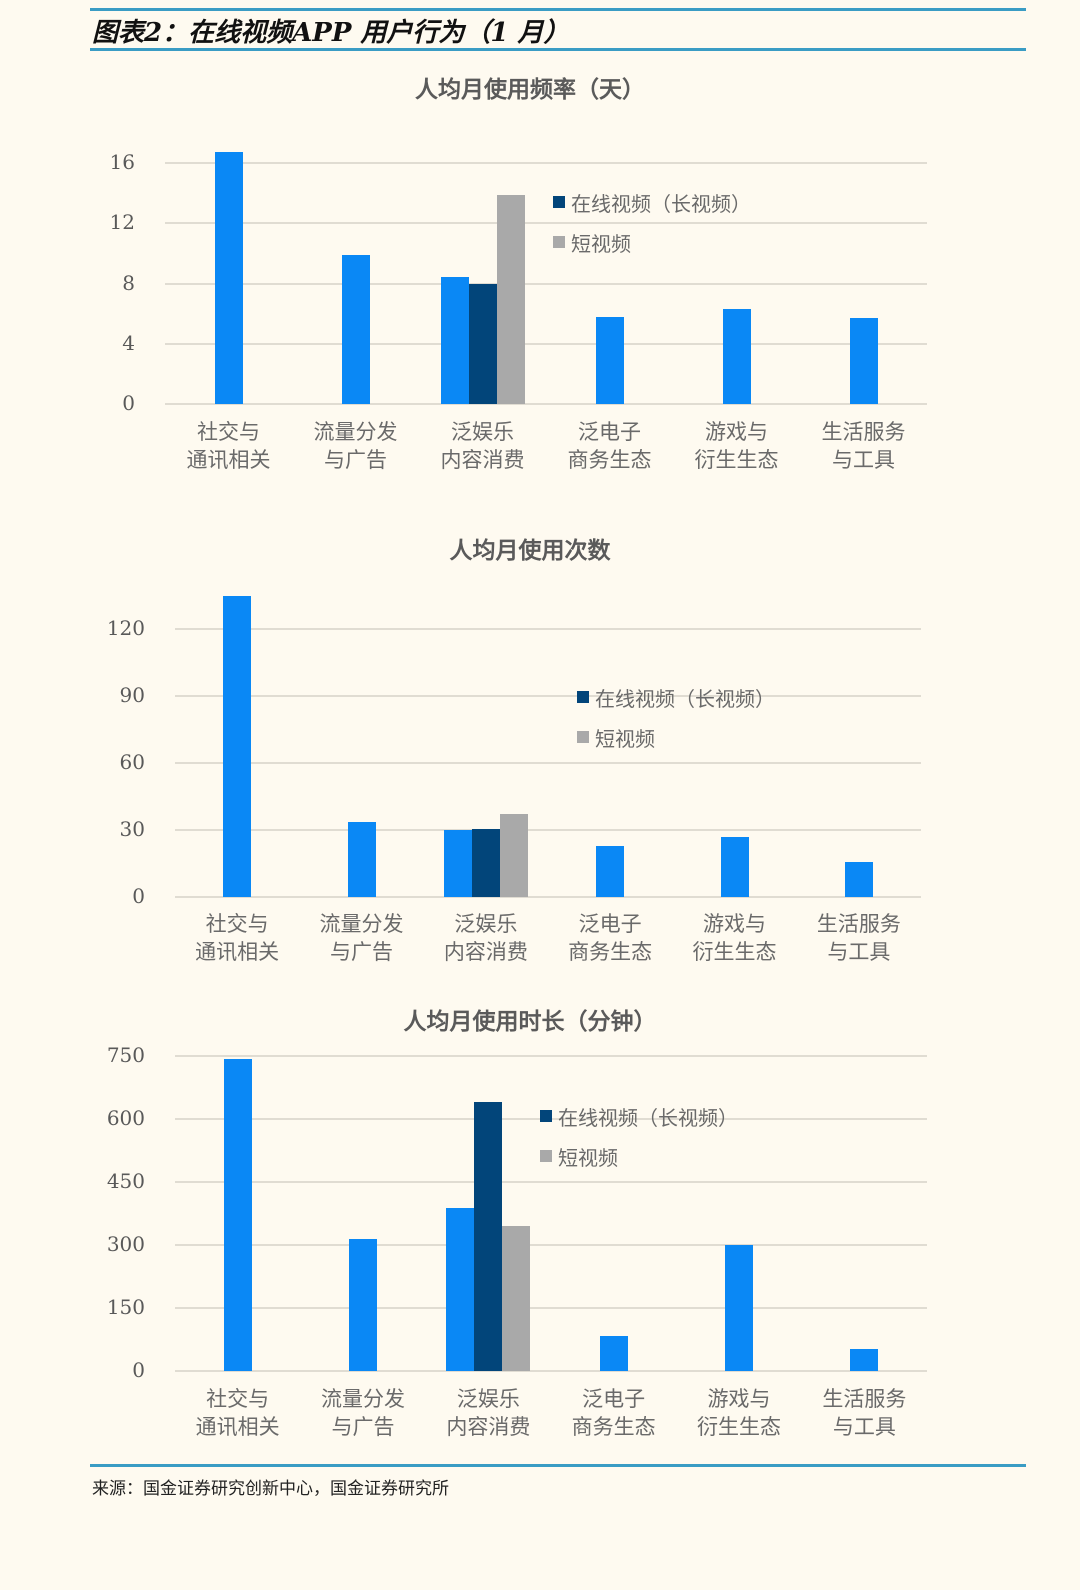 Image resolution: width=1080 pixels, height=1590 pixels. I want to click on y-tick-label: 16, so click(122, 162).